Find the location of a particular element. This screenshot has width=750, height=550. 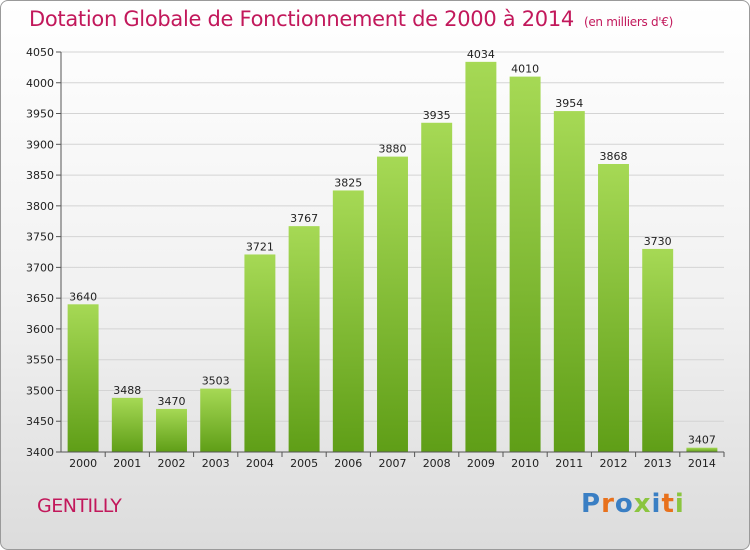

x-tick-label-2012: 2012 is located at coordinates (614, 463).